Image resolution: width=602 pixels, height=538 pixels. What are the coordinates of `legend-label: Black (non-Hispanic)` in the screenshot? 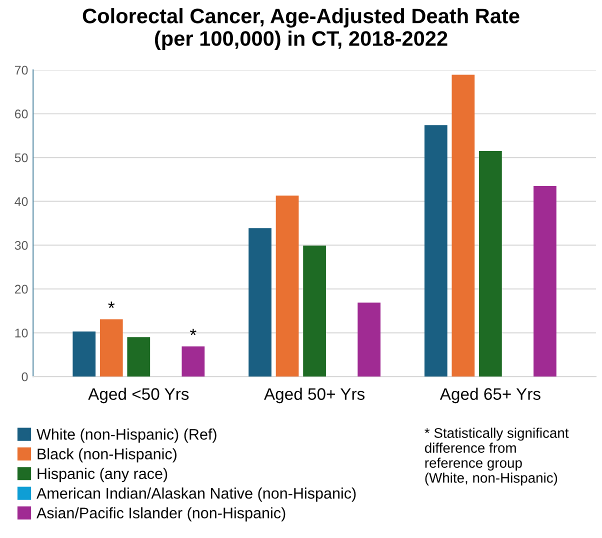 It's located at (107, 455).